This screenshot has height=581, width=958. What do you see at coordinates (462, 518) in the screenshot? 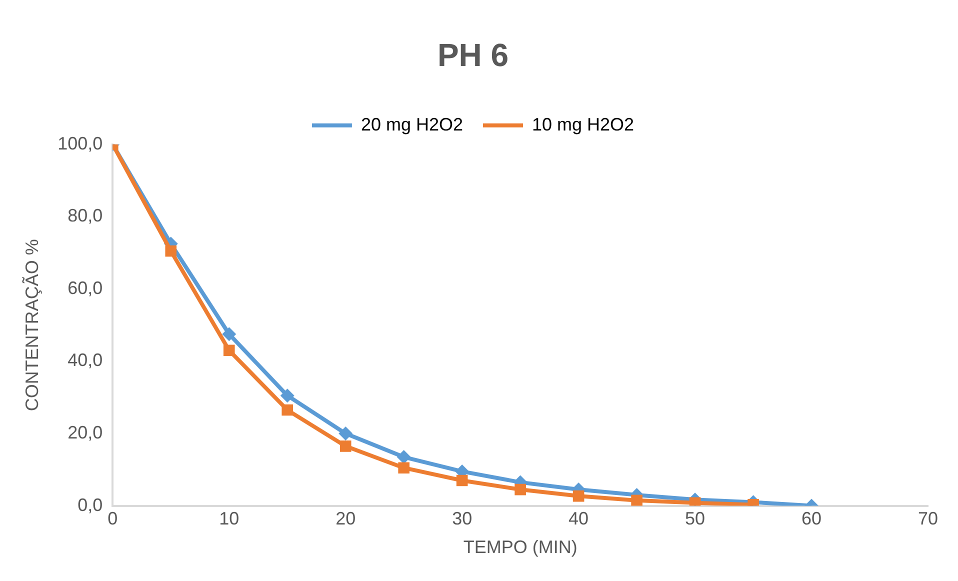
I see `x-tick-label: 30` at bounding box center [462, 518].